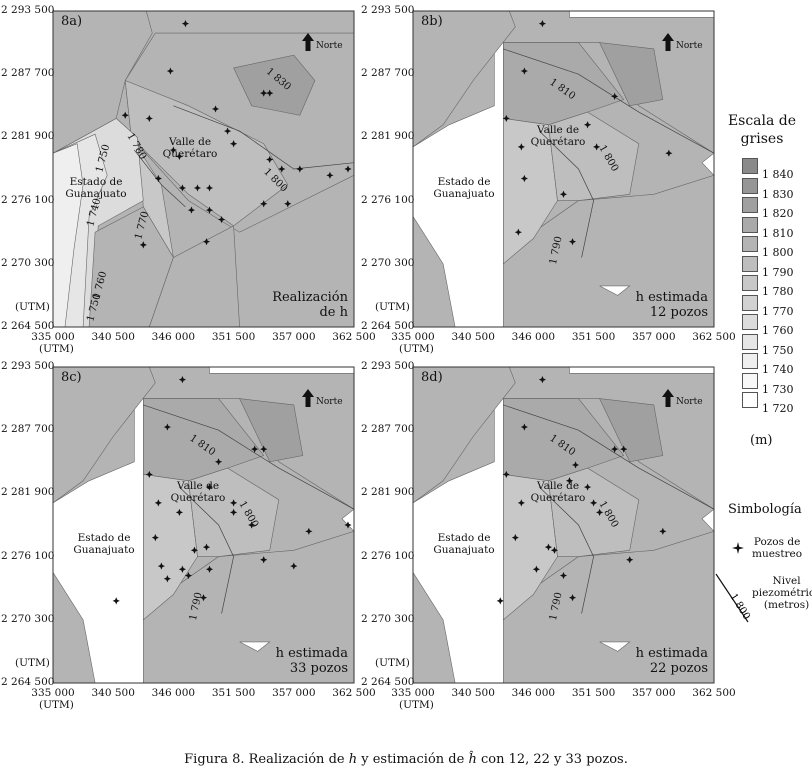 Image resolution: width=812 pixels, height=773 pixels. I want to click on symbology-wells-line2: muestreo, so click(777, 554).